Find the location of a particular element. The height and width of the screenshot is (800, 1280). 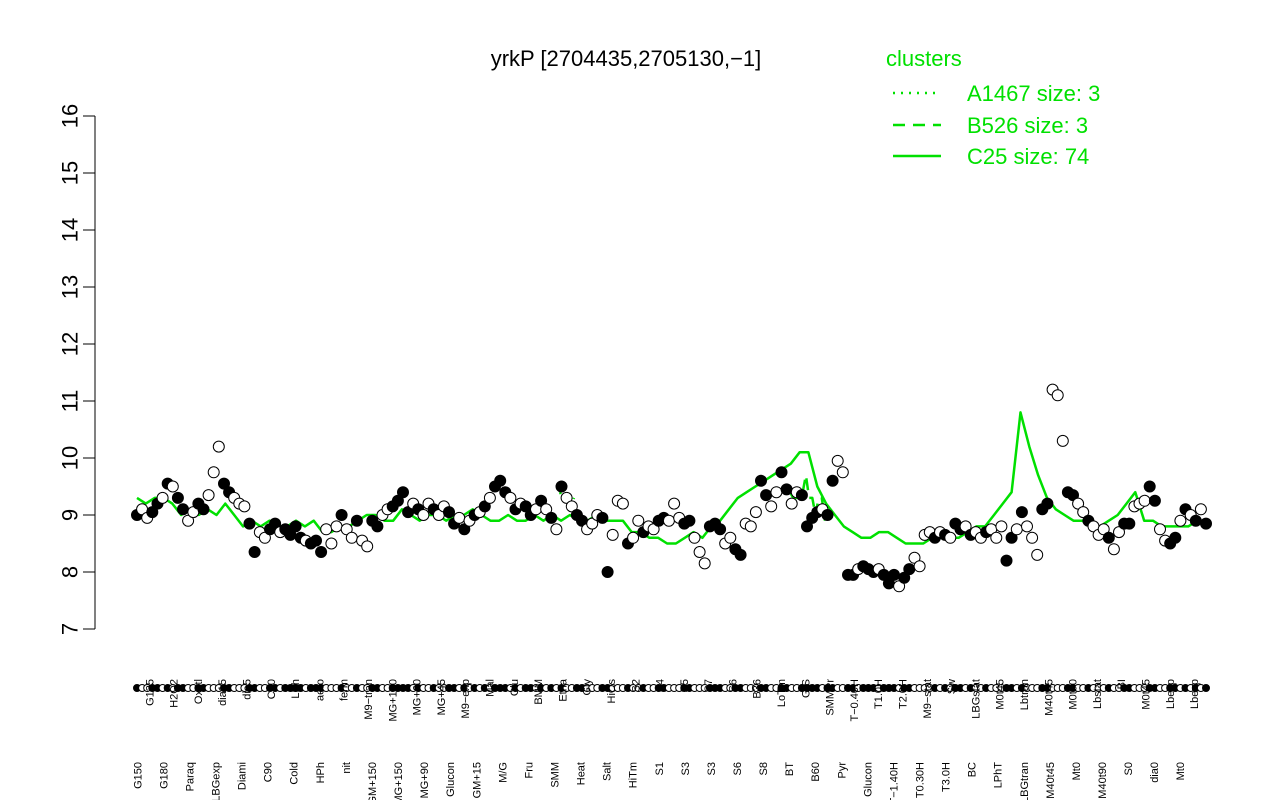

chart-title: yrkP [2704435,2705130,−1] is located at coordinates (626, 58).